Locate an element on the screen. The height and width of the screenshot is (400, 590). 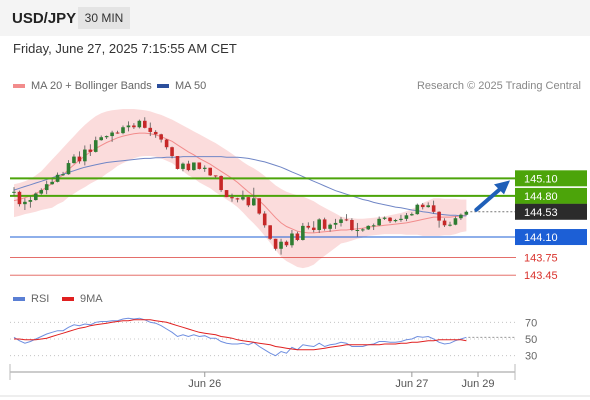
legend-rsi-label: RSI is located at coordinates (40, 299).